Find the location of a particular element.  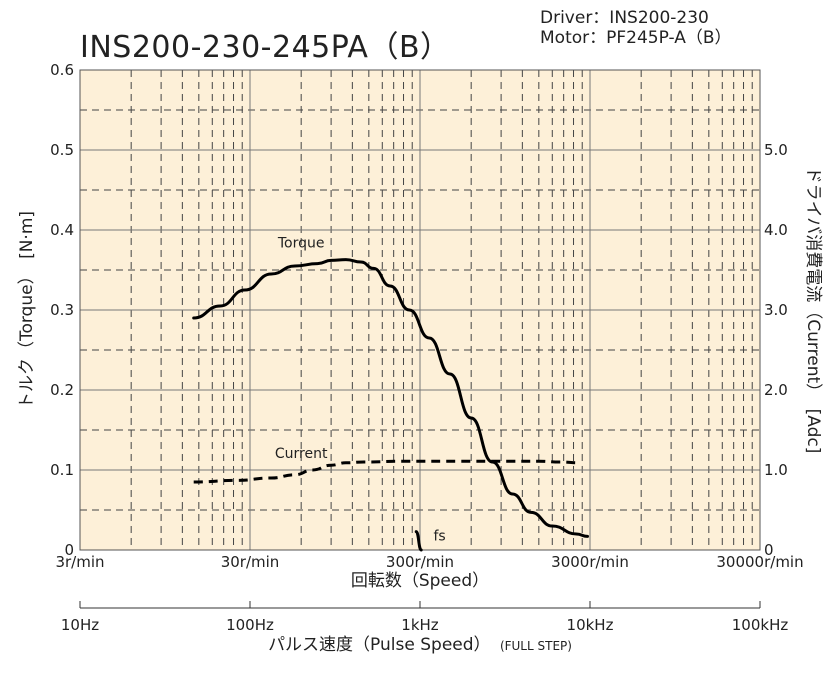

pulse-speed-axis: 10Hz 100Hz 1kHz 10kHz 100kHz is located at coordinates (424, 617).